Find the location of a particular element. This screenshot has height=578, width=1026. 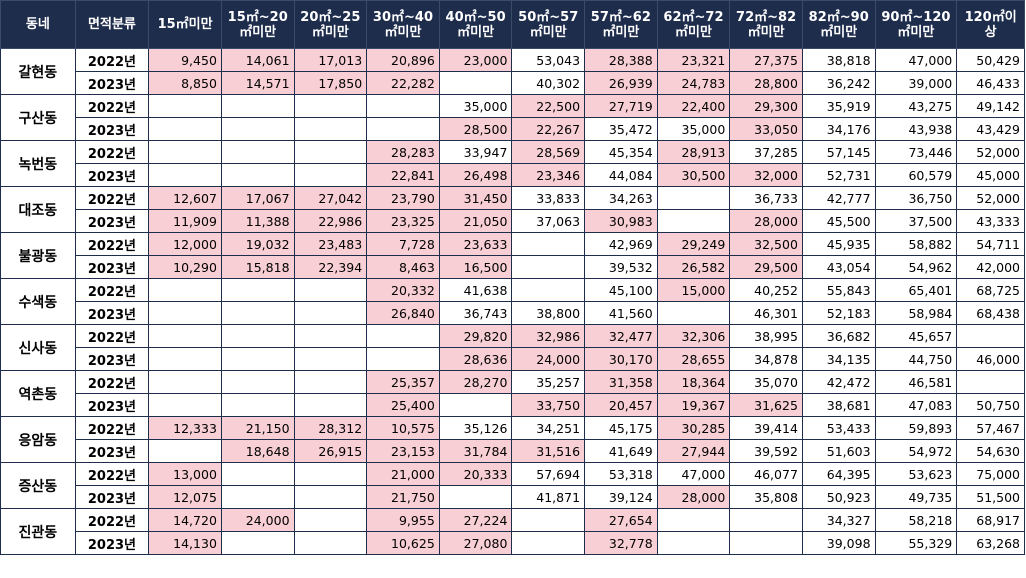

price-cell: 40,252 is located at coordinates (766, 290).